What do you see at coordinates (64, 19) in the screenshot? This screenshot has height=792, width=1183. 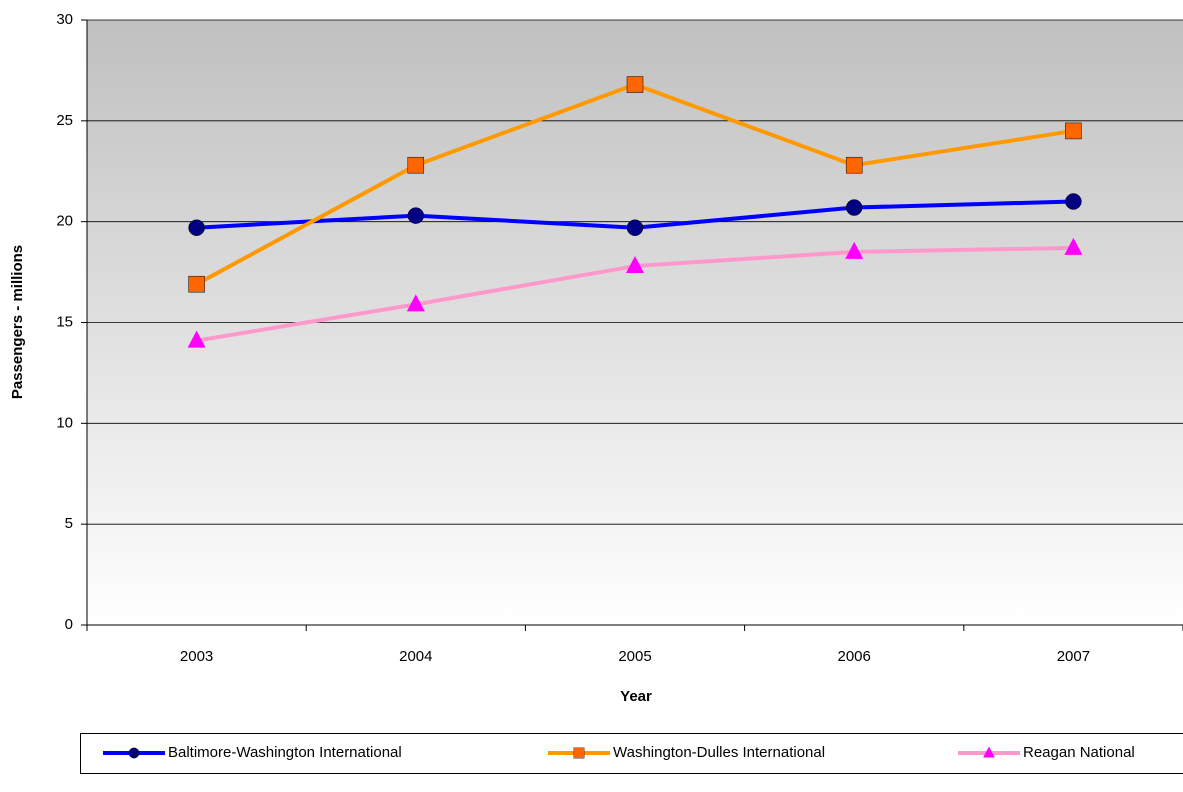 I see `y-tick-label: 30` at bounding box center [64, 19].